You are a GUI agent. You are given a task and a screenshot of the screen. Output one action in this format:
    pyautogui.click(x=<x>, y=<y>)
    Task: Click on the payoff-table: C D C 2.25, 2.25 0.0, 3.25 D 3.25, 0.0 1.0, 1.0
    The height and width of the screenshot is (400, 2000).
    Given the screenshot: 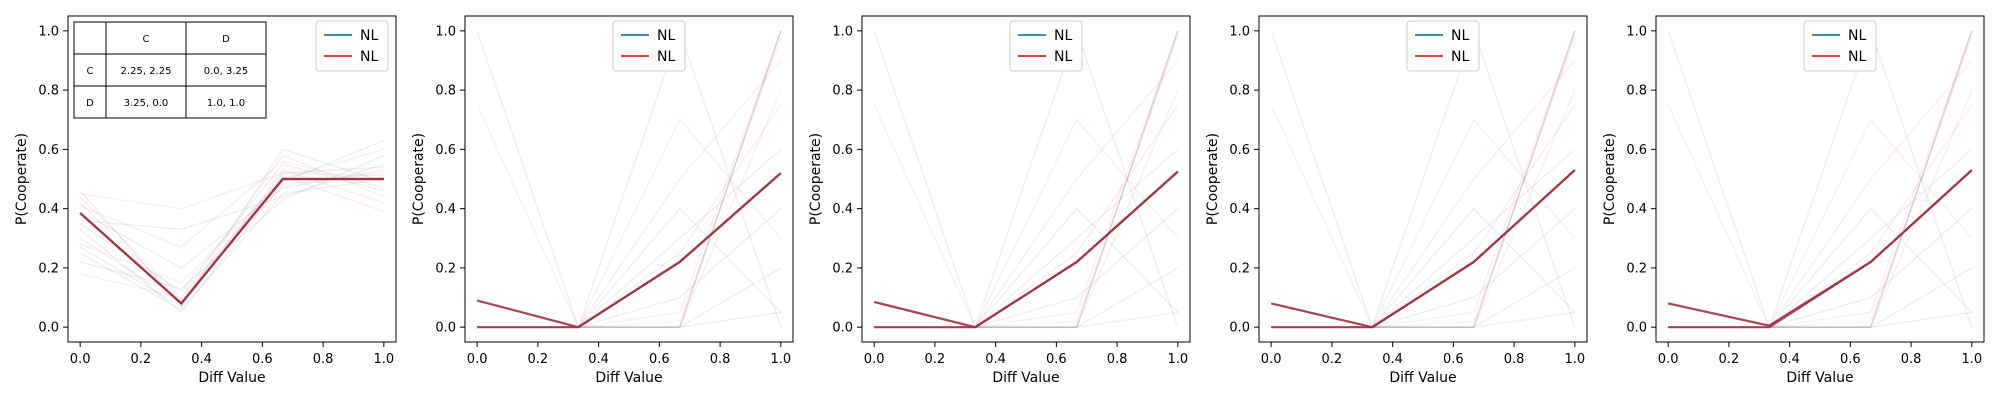 What is the action you would take?
    pyautogui.click(x=170, y=70)
    